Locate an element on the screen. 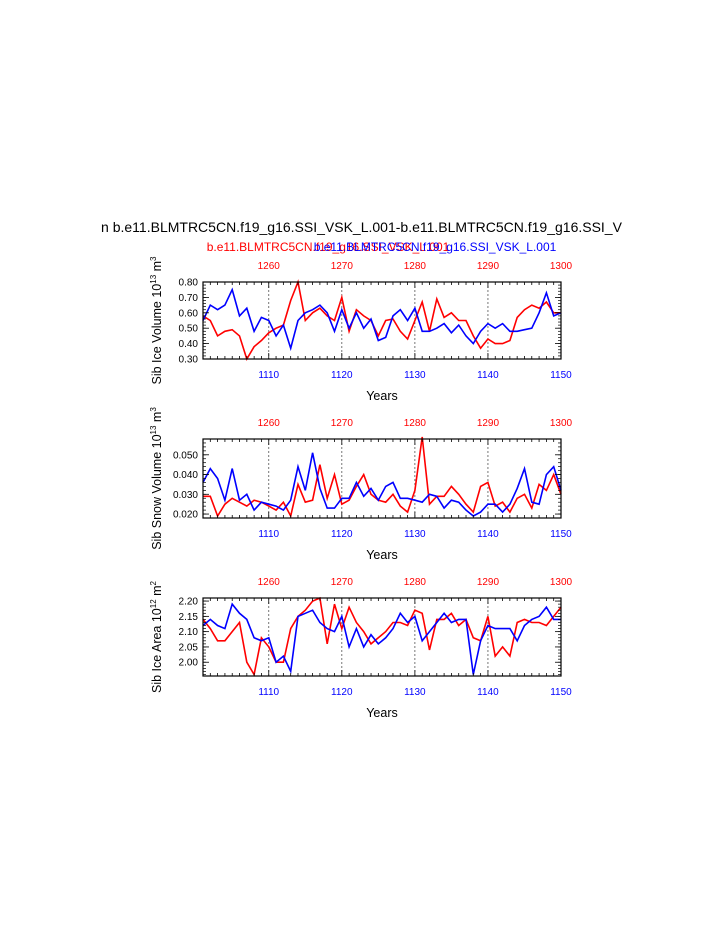 The image size is (723, 935). y-tick-label: 0.050 is located at coordinates (185, 455).